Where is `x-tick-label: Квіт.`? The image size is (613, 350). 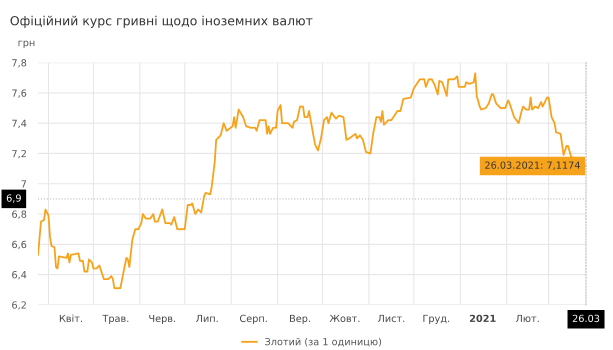
x-tick-label: Квіт. is located at coordinates (71, 318).